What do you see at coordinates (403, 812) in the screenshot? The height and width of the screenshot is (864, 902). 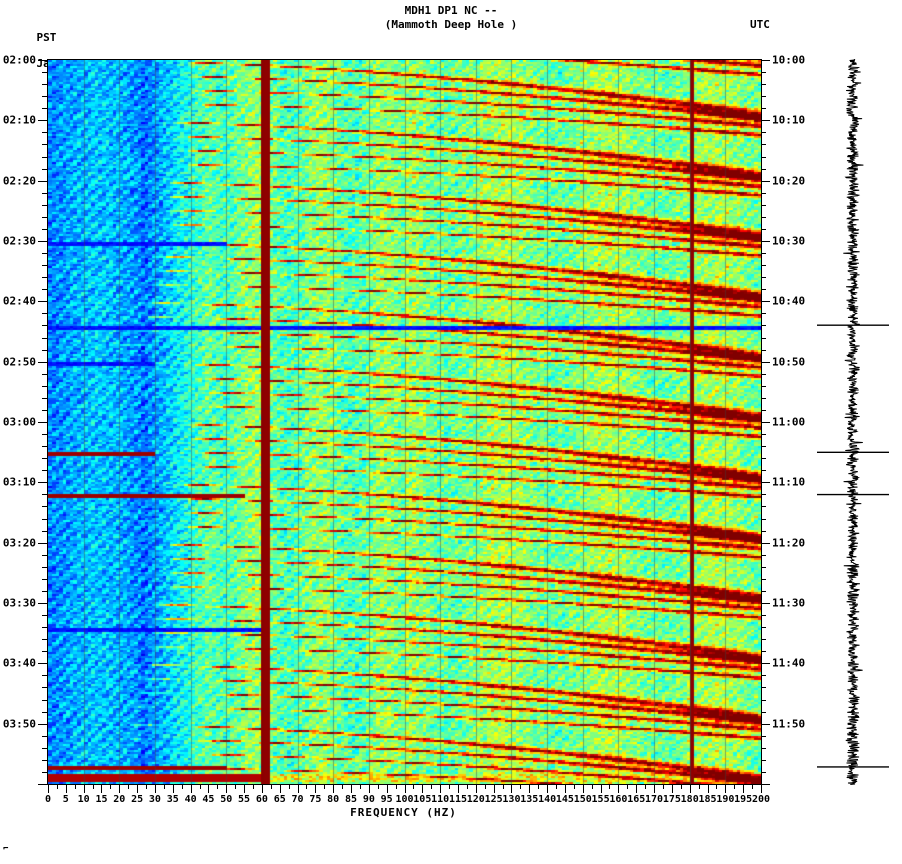 I see `frequency-axis-label: FREQUENCY (HZ)` at bounding box center [403, 812].